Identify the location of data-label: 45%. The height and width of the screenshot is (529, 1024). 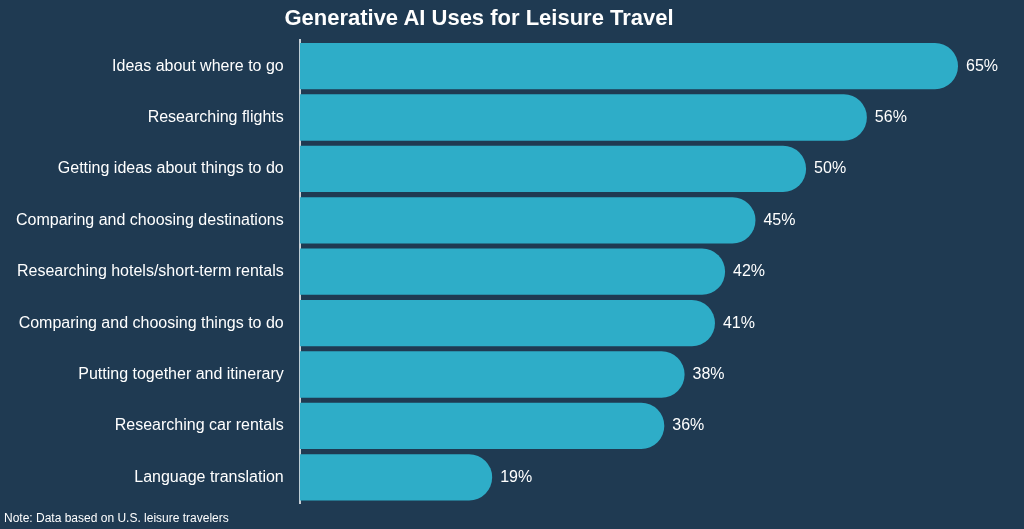
(779, 219).